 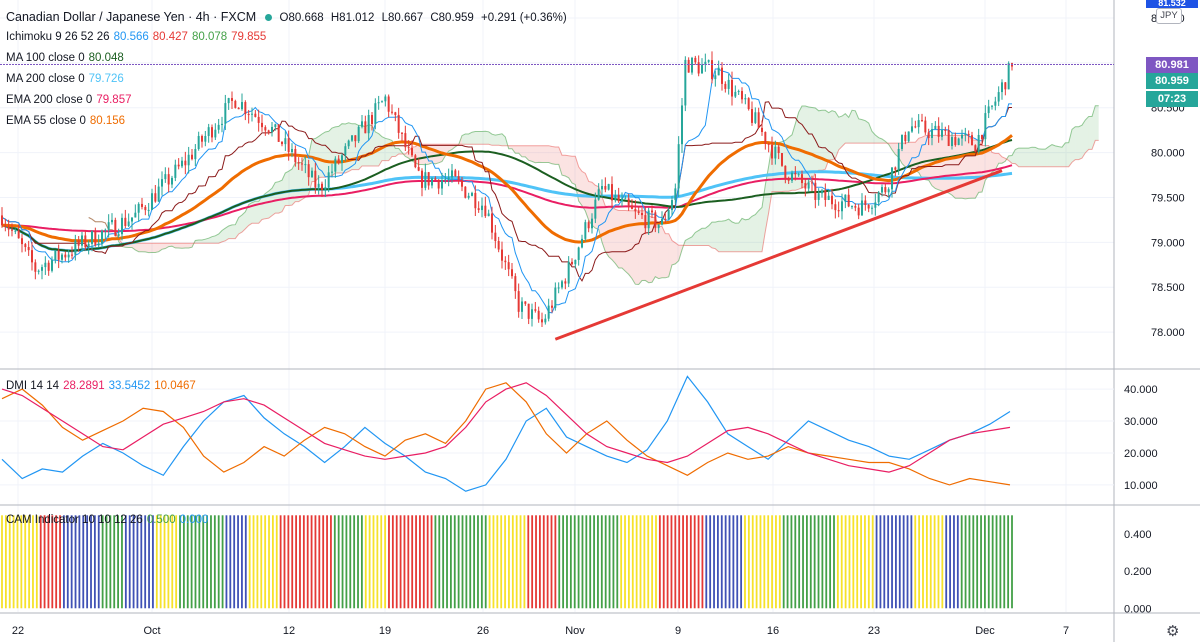 What do you see at coordinates (107, 121) in the screenshot?
I see `indicator-value: 80.156` at bounding box center [107, 121].